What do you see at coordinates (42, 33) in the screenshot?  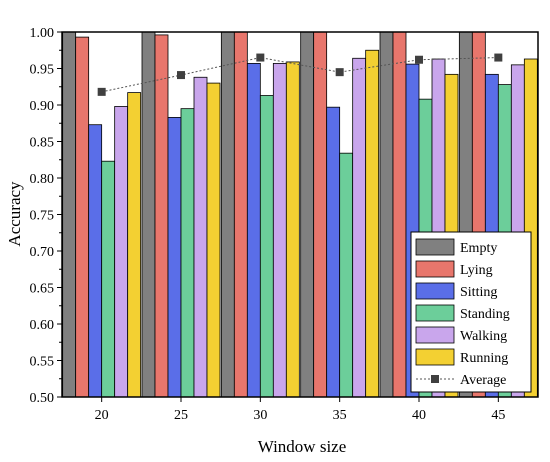 I see `y-tick-label: 1.00` at bounding box center [42, 33].